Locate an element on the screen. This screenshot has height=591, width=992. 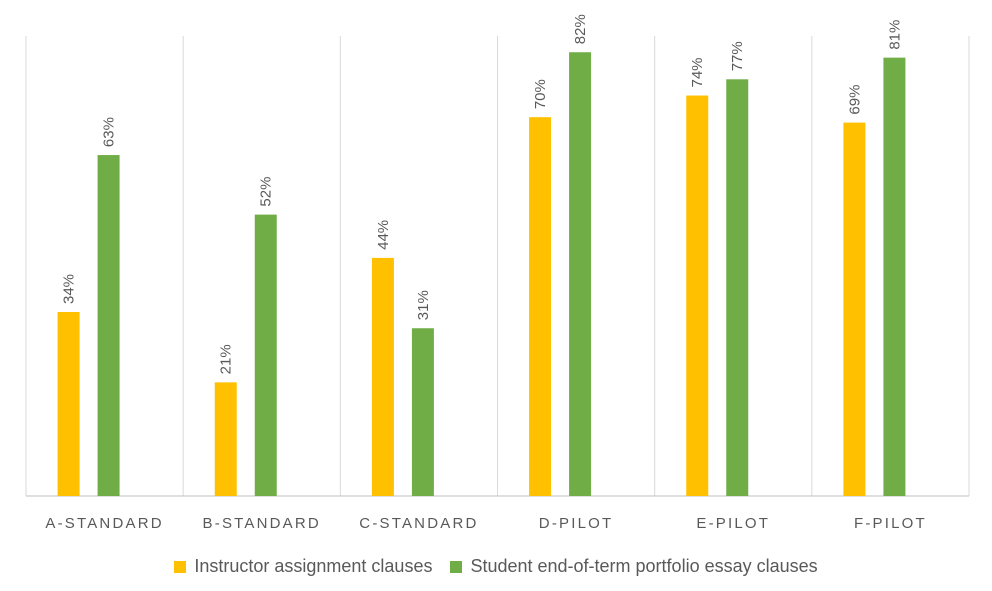
data-label-instructor: 69% is located at coordinates (854, 100).